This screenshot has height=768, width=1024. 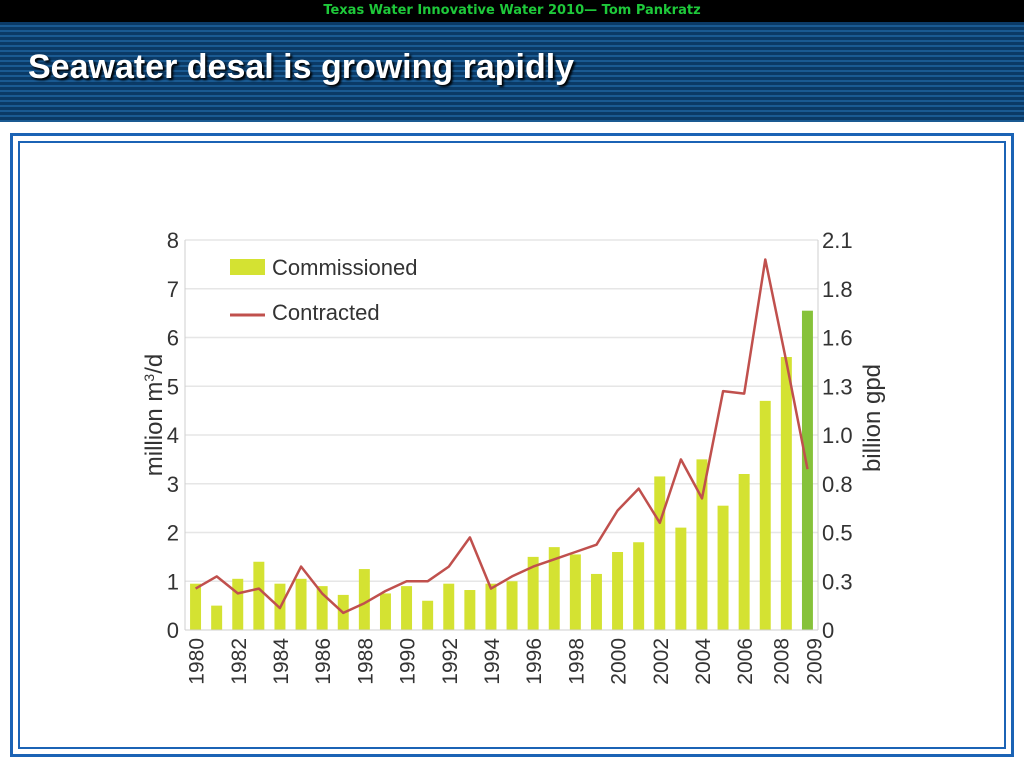 I want to click on y-tick-label: 8, so click(x=173, y=240).